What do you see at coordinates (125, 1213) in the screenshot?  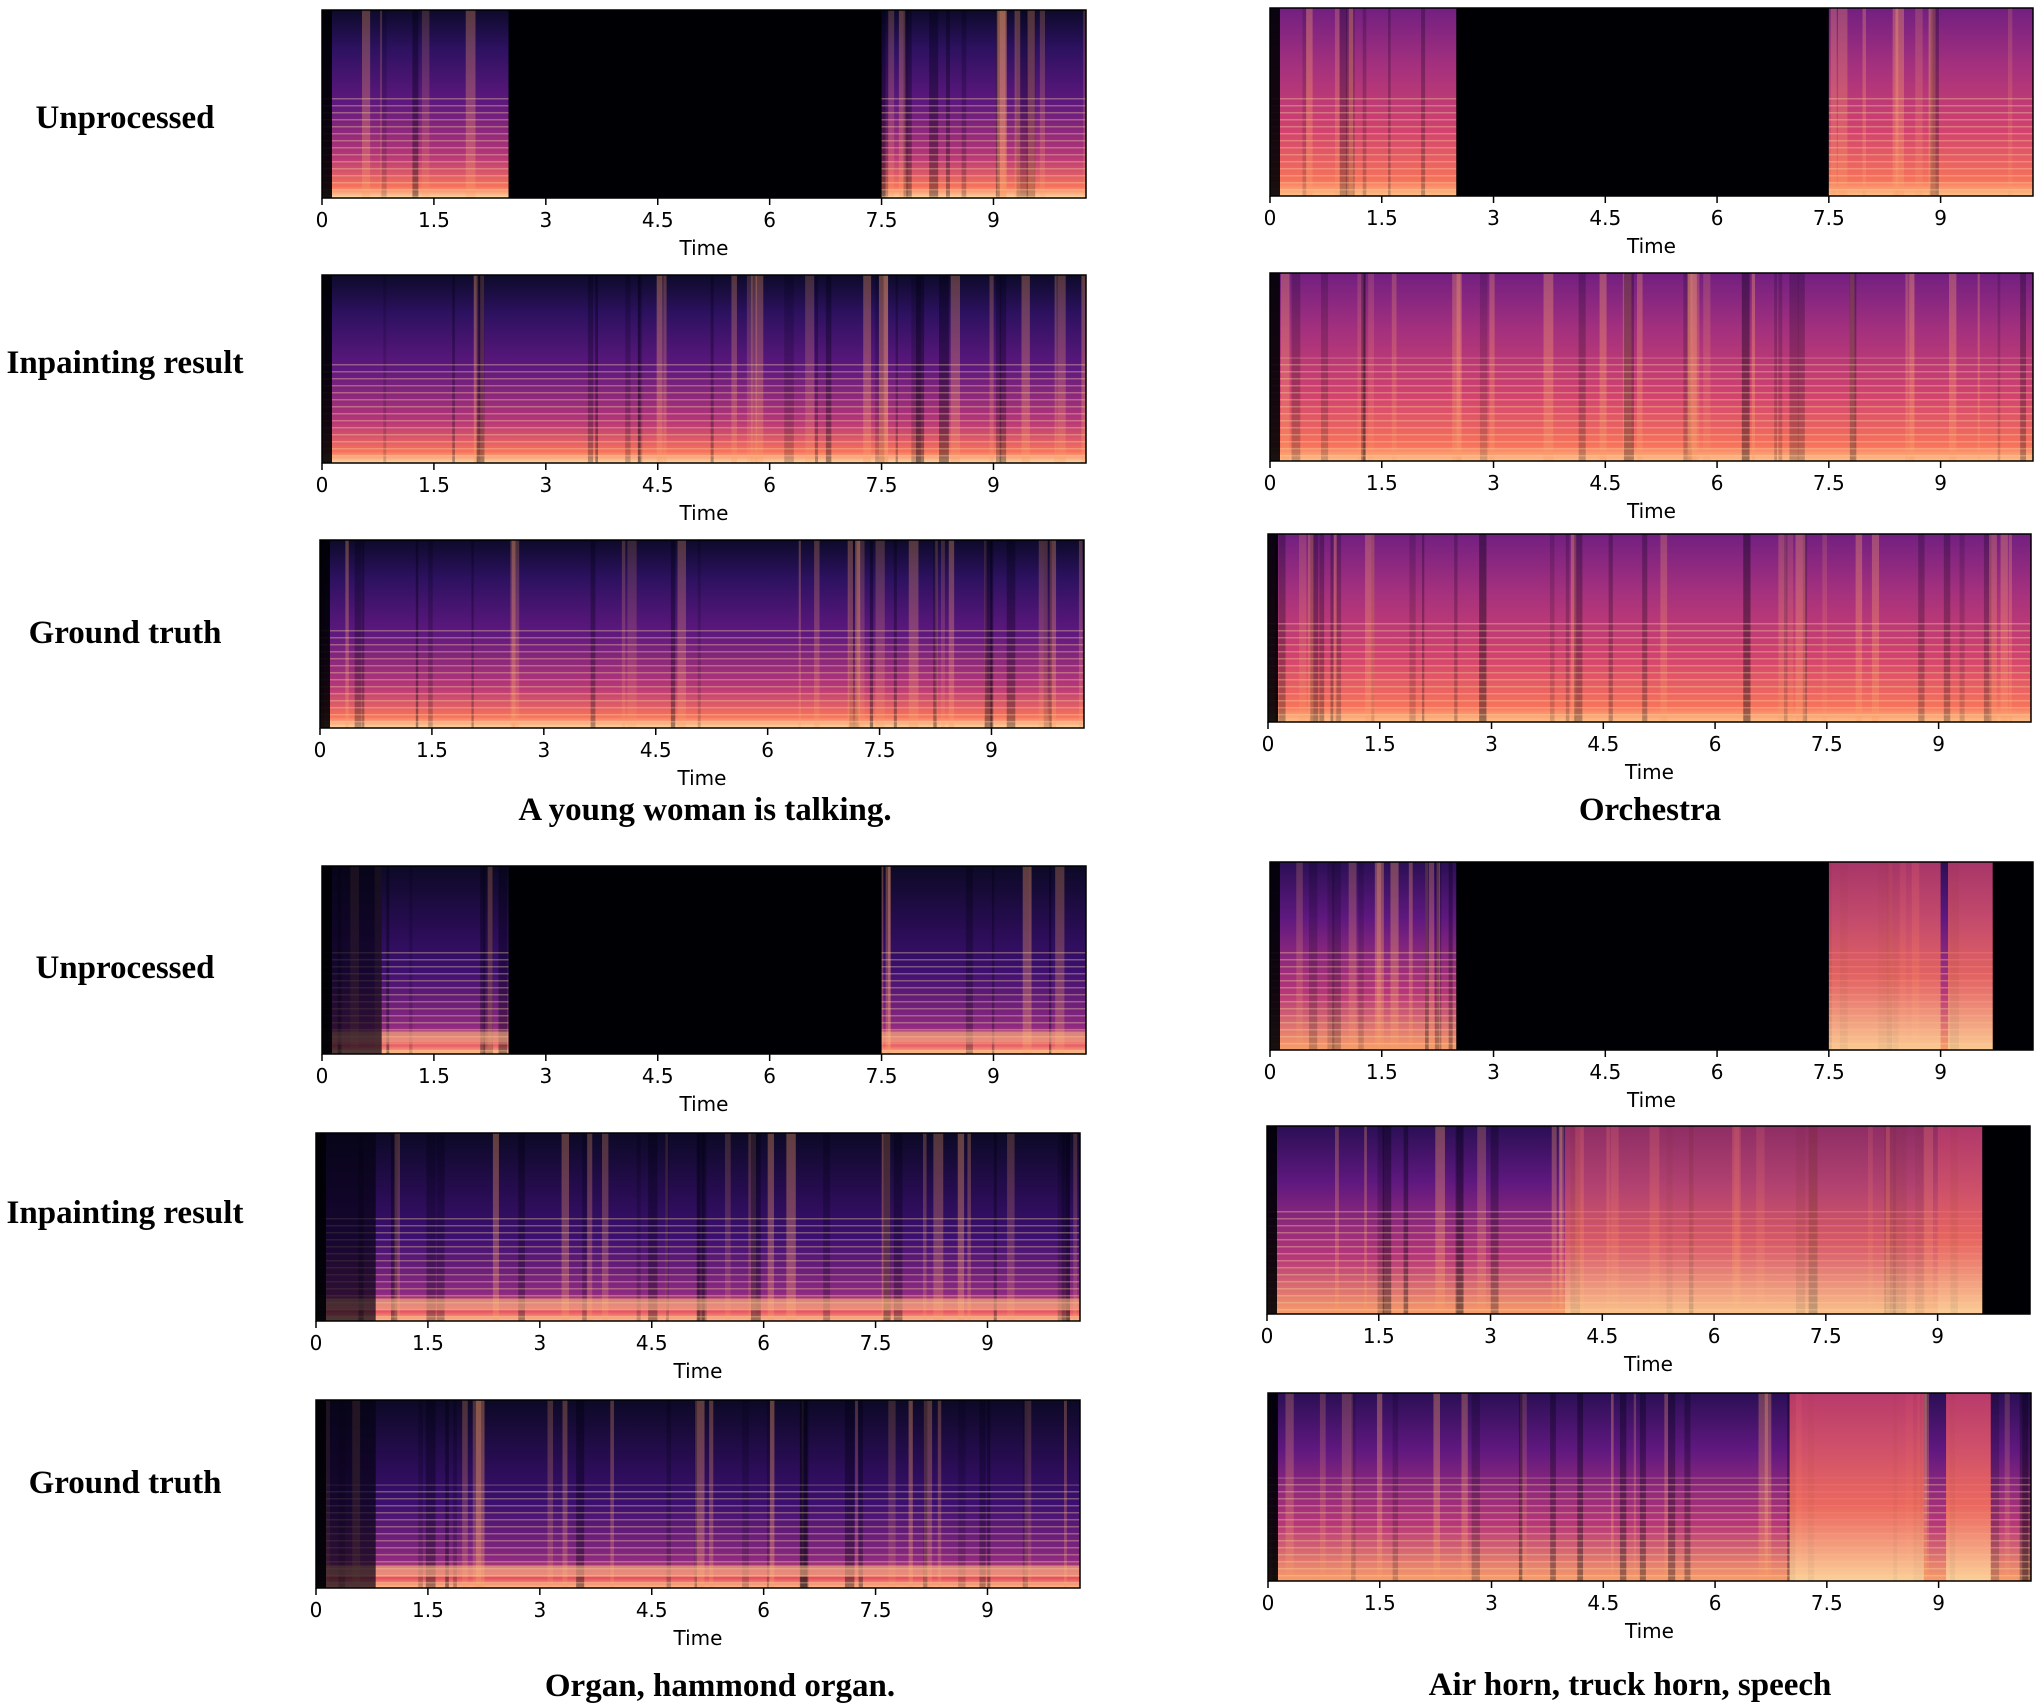 I see `row-label-inpainting-bottom: Inpainting result` at bounding box center [125, 1213].